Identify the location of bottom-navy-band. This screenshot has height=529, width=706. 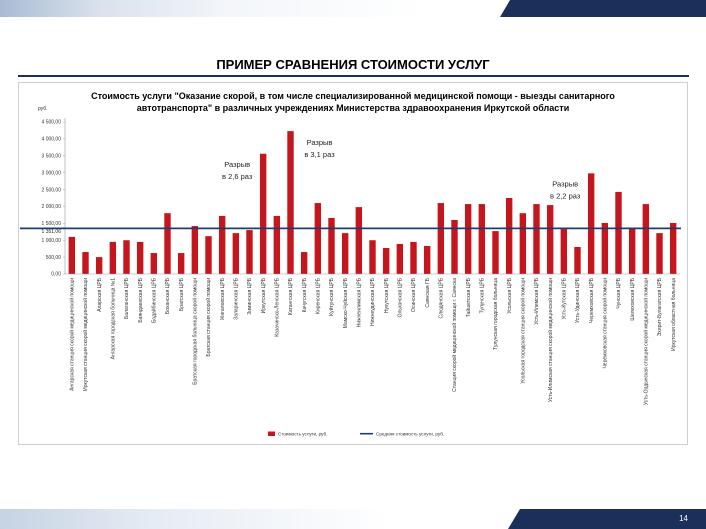
(607, 519).